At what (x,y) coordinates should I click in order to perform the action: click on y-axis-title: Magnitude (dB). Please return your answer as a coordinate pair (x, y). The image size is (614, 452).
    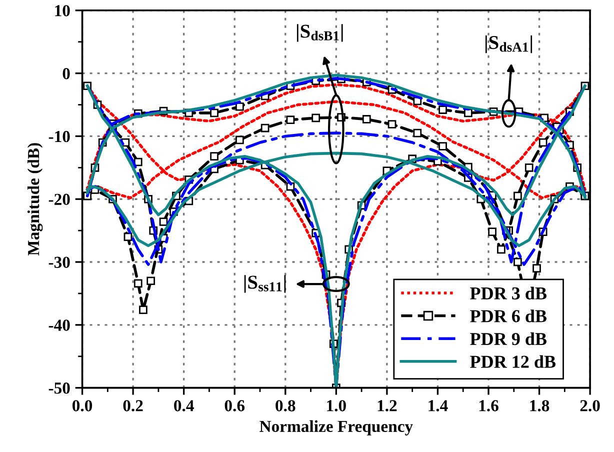
    Looking at the image, I should click on (35, 199).